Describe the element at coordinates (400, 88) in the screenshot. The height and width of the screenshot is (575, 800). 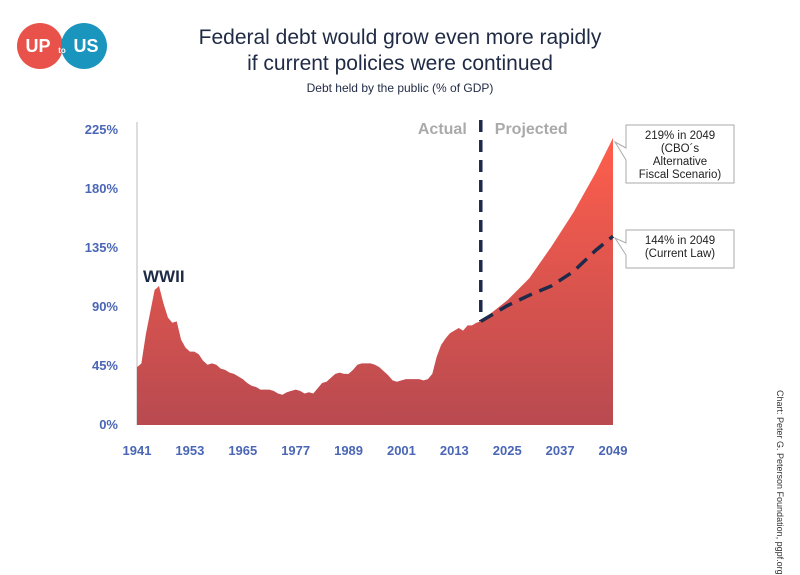
I see `chart-subtitle: Debt held by the public (% of GDP)` at that location.